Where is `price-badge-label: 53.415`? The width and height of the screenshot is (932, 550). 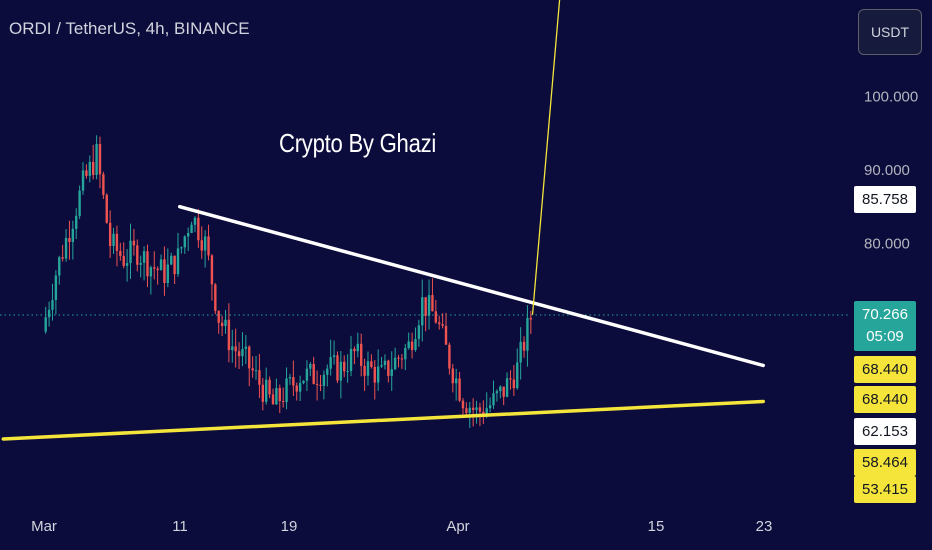 price-badge-label: 53.415 is located at coordinates (885, 489).